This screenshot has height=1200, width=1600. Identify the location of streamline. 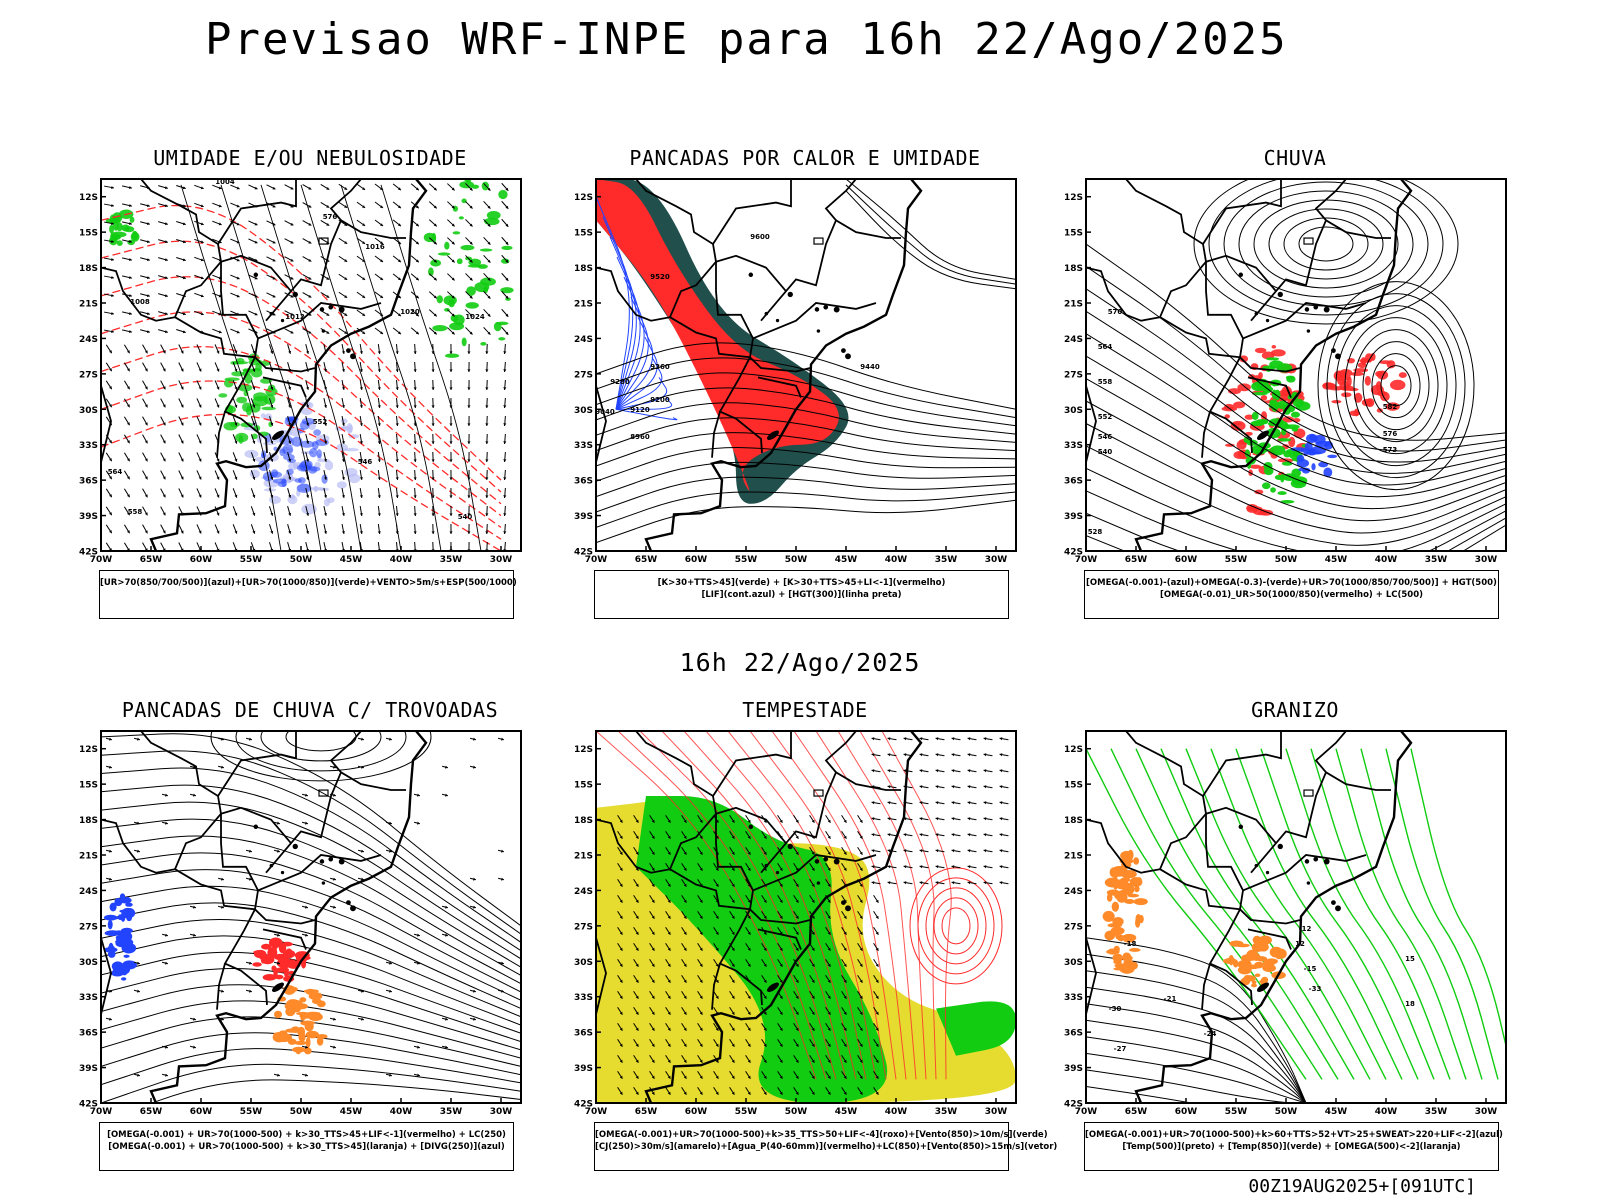
(311, 955).